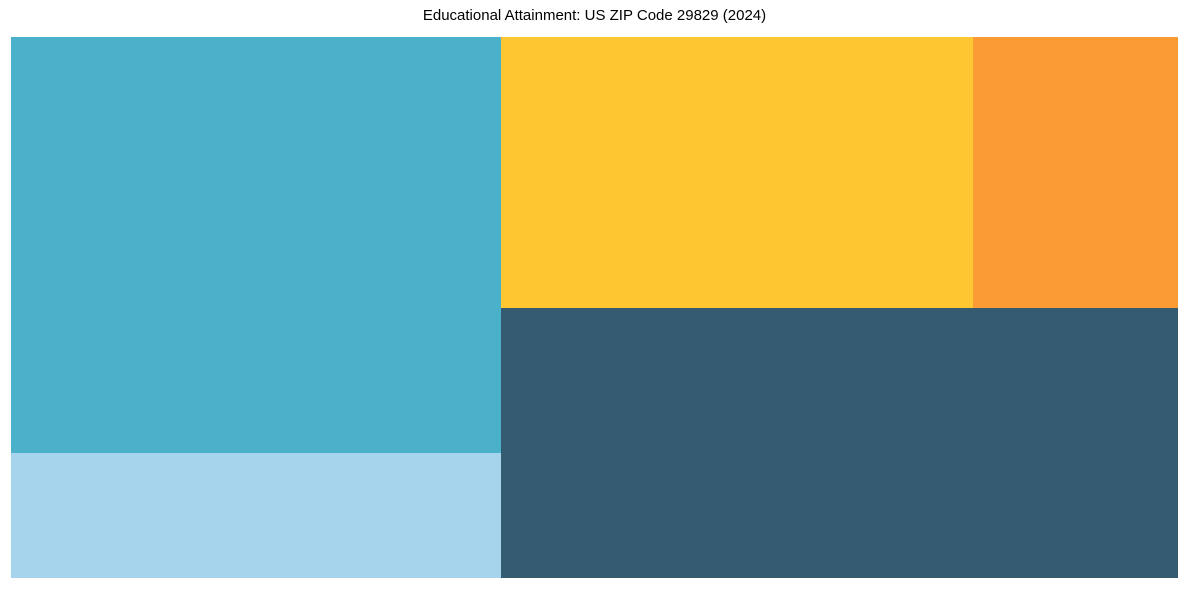  I want to click on treemap-tile: Associate's degree, so click(256, 515).